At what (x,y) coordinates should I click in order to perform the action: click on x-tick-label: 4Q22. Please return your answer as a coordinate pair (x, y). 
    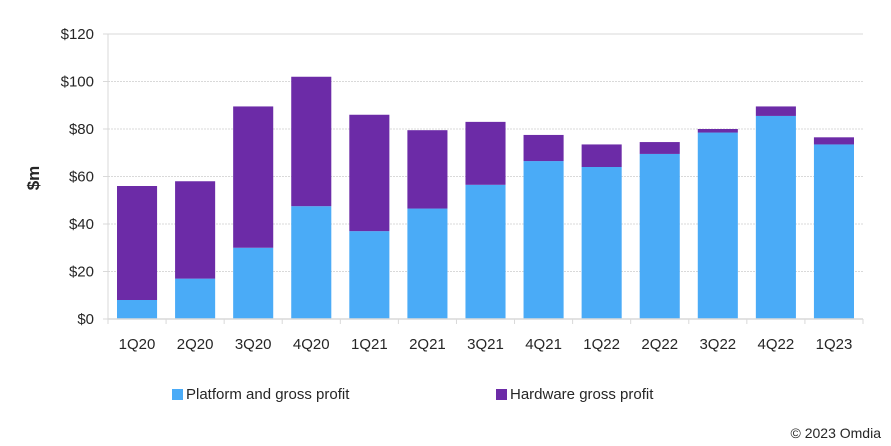
    Looking at the image, I should click on (776, 344).